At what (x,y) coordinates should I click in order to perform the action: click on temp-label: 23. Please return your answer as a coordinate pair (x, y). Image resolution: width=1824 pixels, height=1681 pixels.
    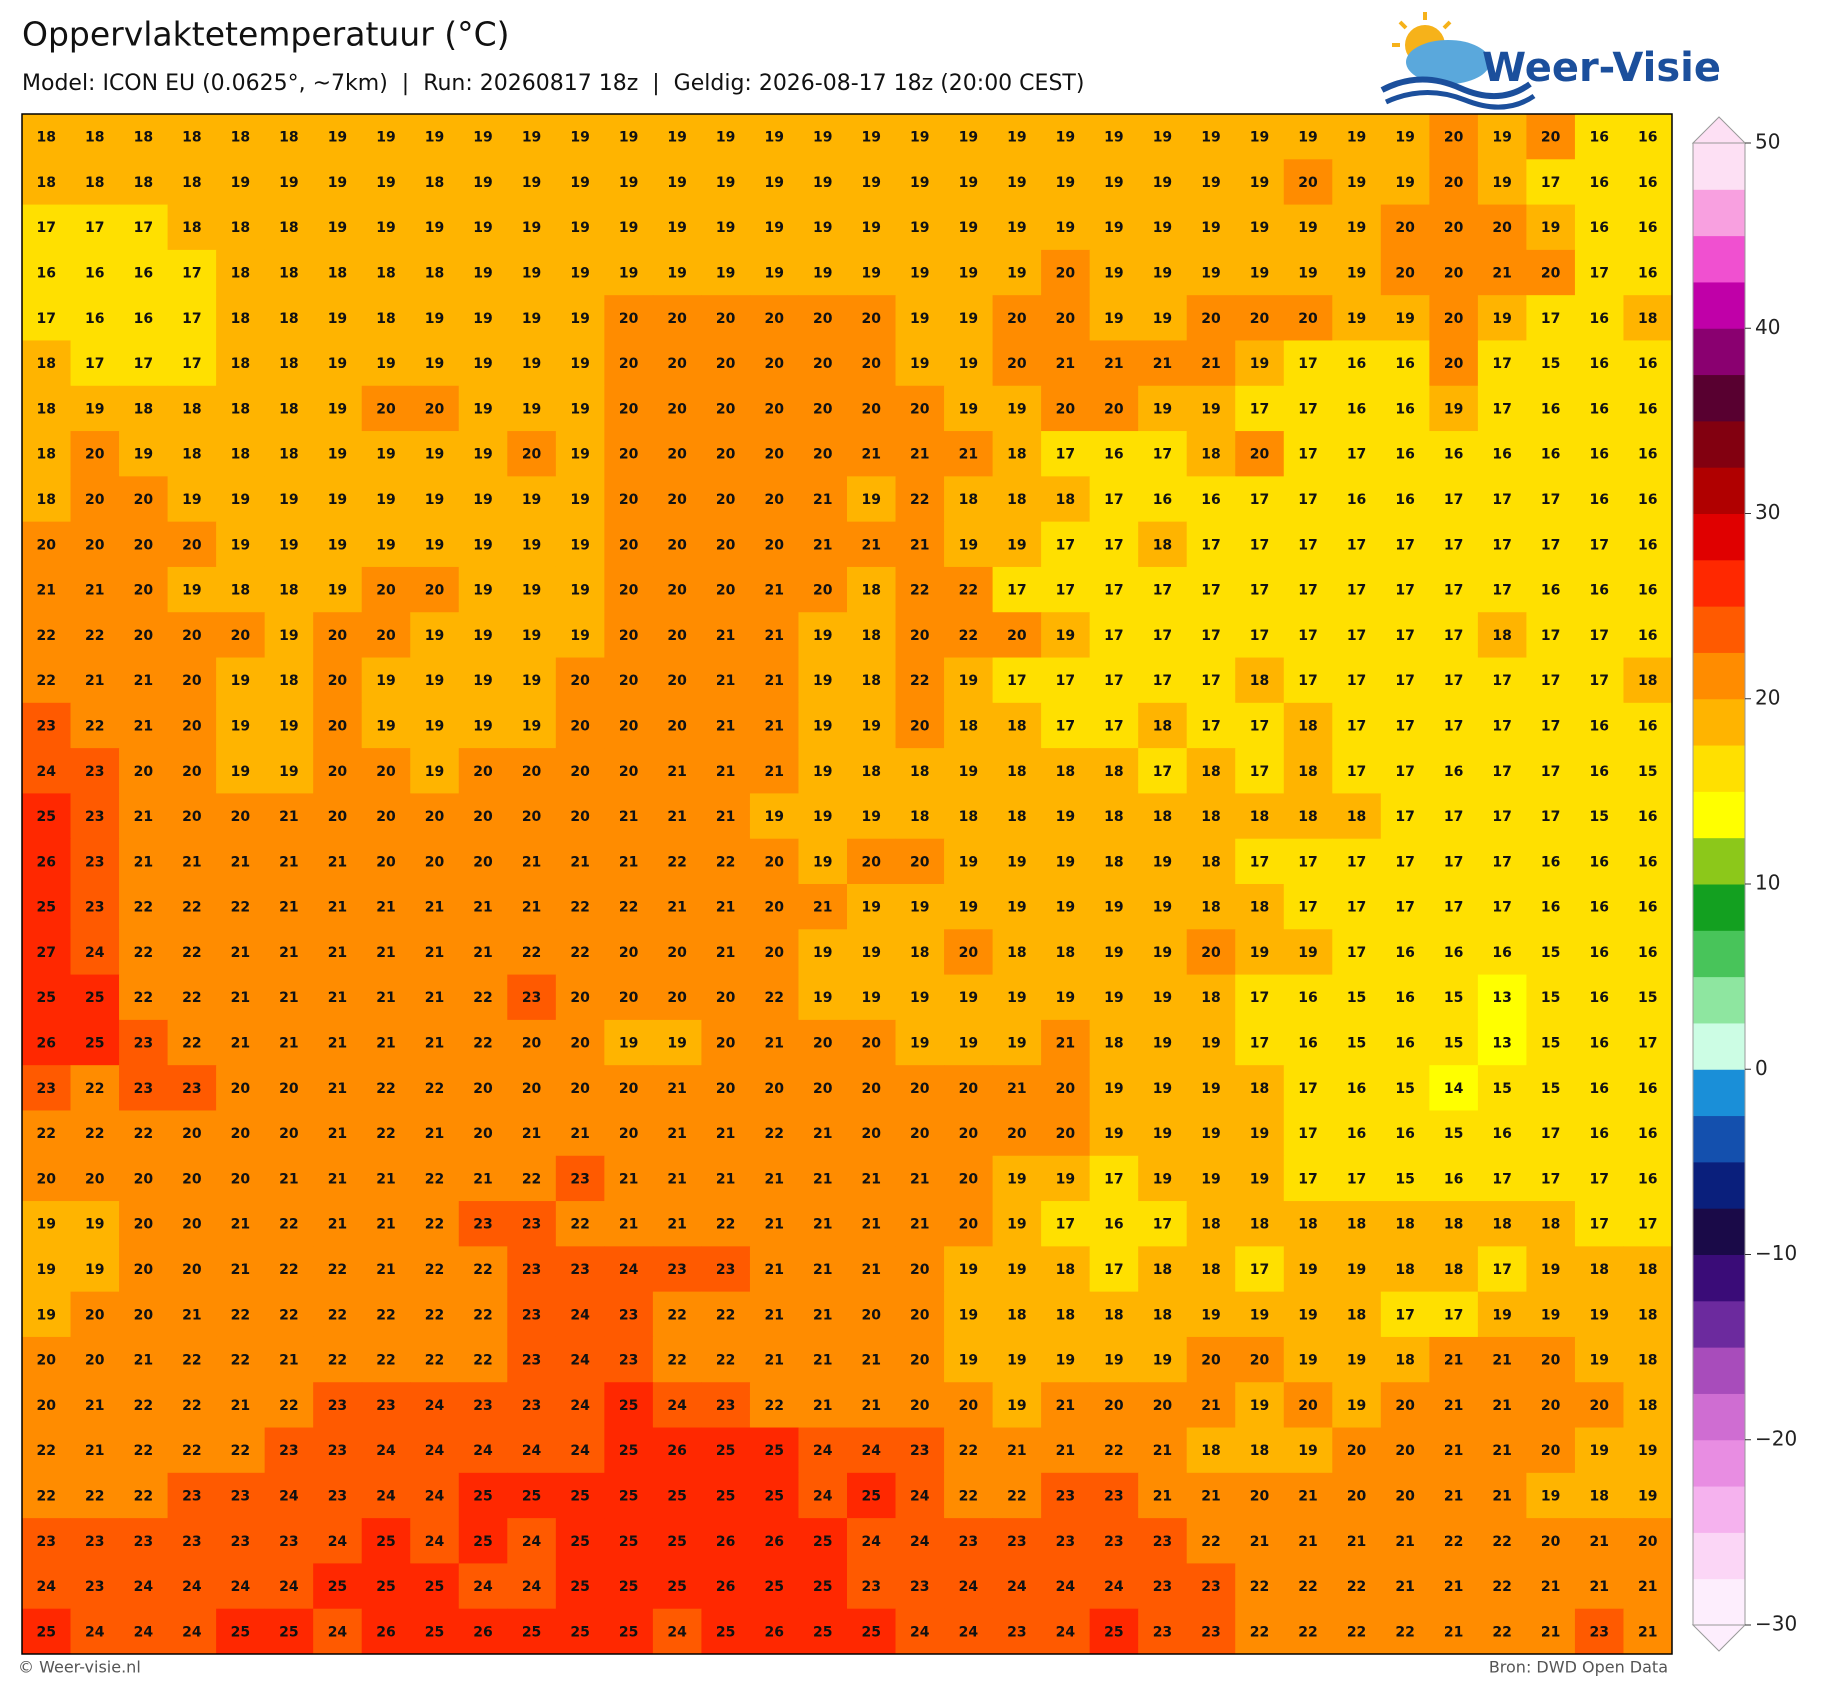
    Looking at the image, I should click on (579, 1179).